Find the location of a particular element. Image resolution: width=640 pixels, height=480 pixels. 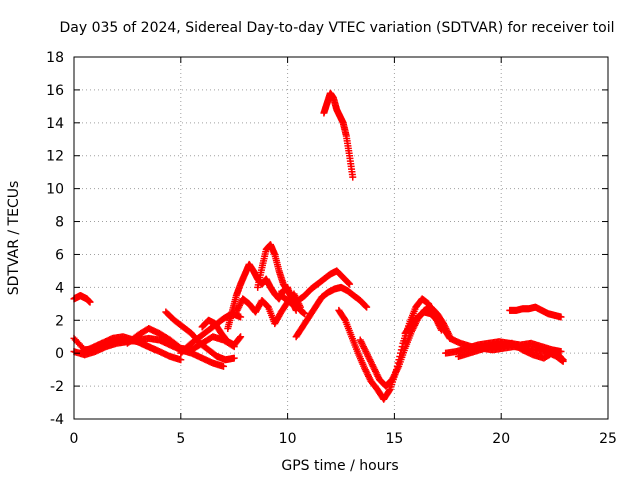

x-tick-label: 10 is located at coordinates (288, 439).